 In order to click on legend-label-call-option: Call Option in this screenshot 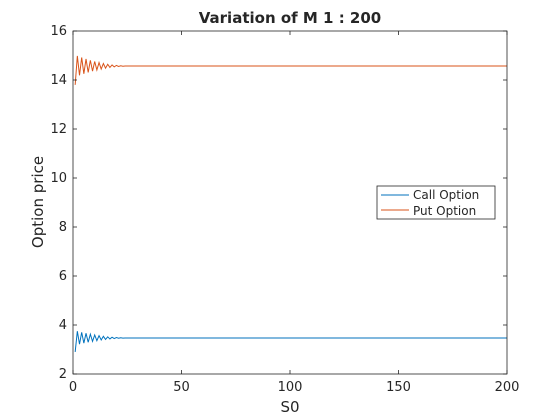, I will do `click(446, 195)`.